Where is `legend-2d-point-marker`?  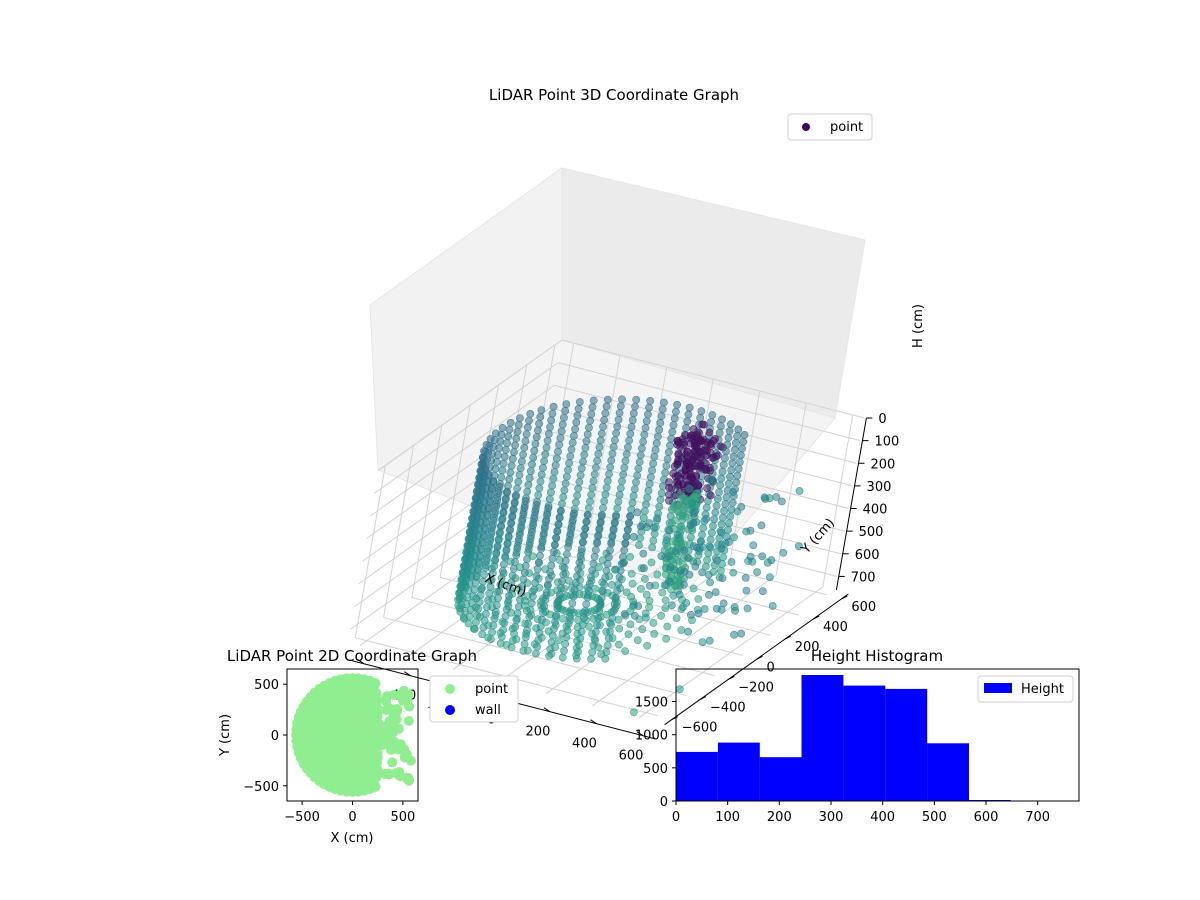
legend-2d-point-marker is located at coordinates (450, 689).